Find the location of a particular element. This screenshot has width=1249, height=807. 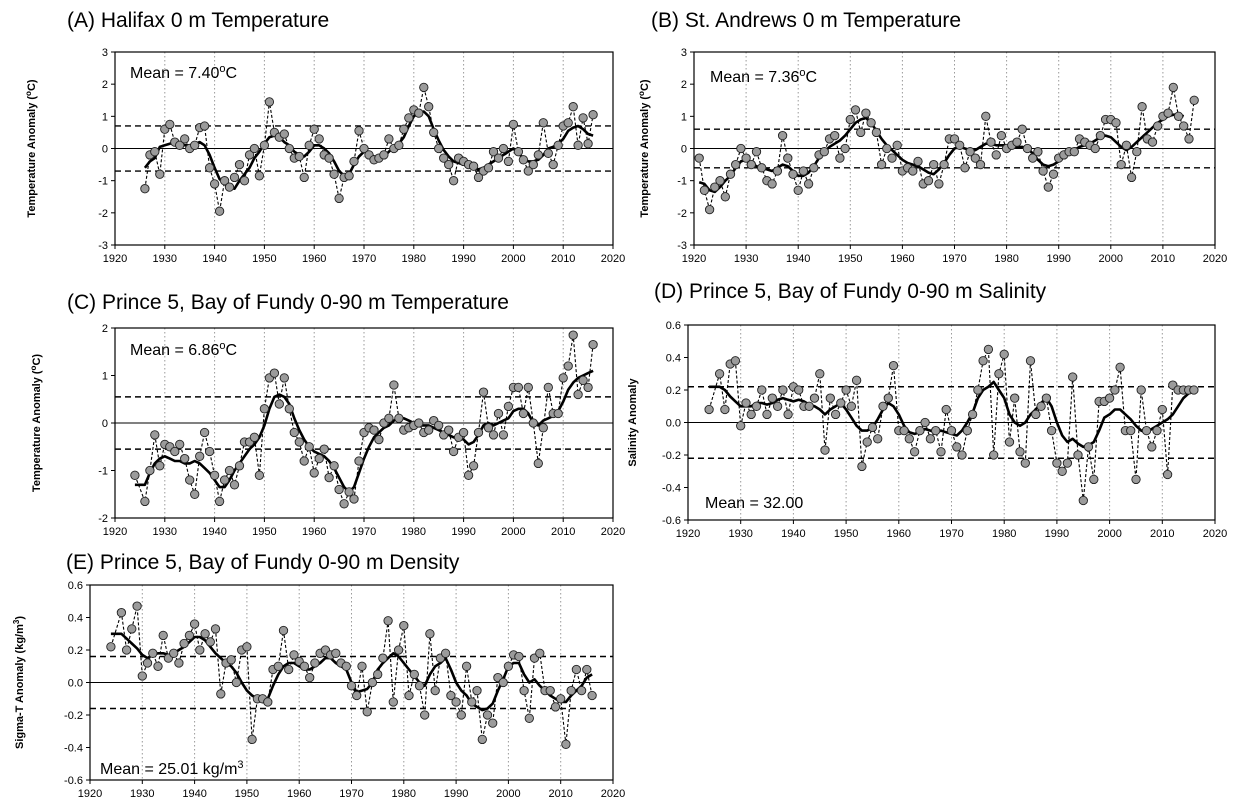

mean-text: Mean = 7.40 is located at coordinates (175, 73).